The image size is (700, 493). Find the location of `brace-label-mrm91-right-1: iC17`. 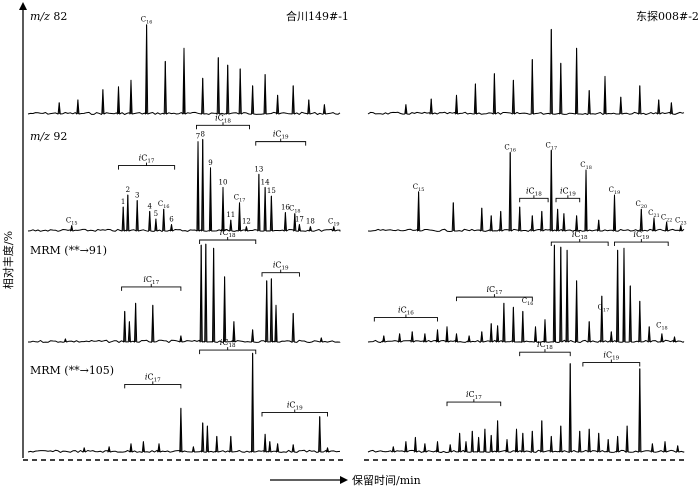

brace-label-mrm91-right-1: iC17 is located at coordinates (494, 290).